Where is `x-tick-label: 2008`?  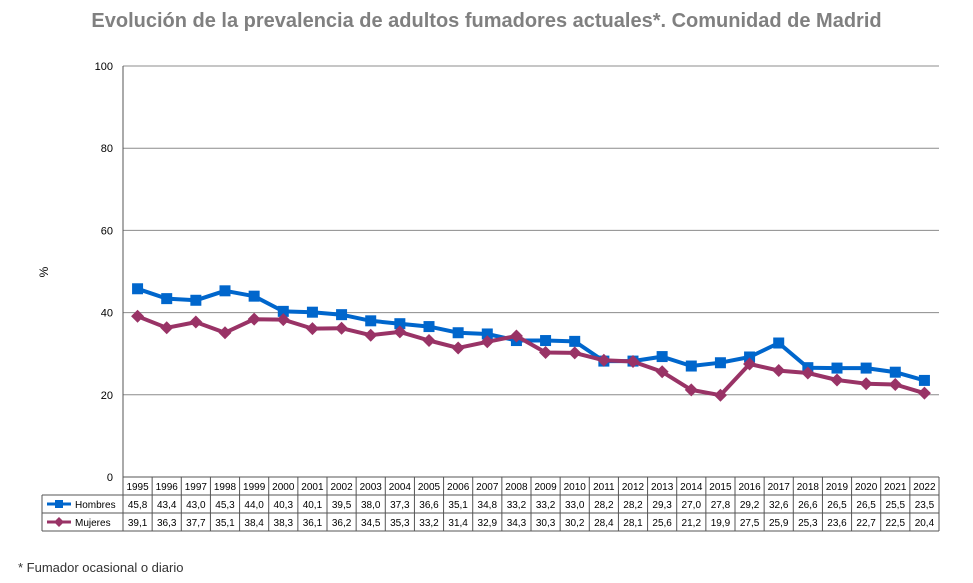 x-tick-label: 2008 is located at coordinates (516, 487).